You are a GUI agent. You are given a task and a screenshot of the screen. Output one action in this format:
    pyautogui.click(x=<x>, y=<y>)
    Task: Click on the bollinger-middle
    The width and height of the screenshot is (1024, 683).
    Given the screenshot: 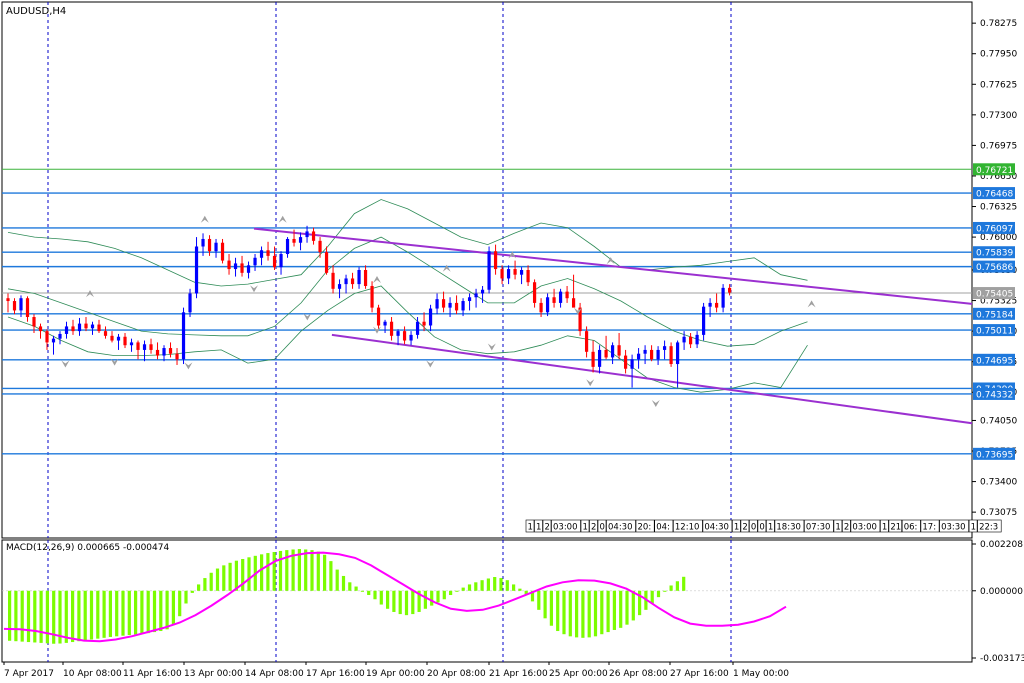 What is the action you would take?
    pyautogui.click(x=407, y=291)
    